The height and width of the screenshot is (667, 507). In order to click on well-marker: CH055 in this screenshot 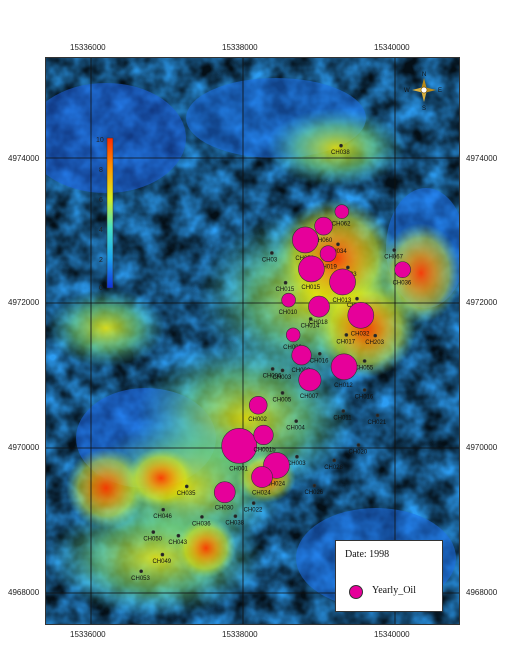, I will do `click(364, 365)`.